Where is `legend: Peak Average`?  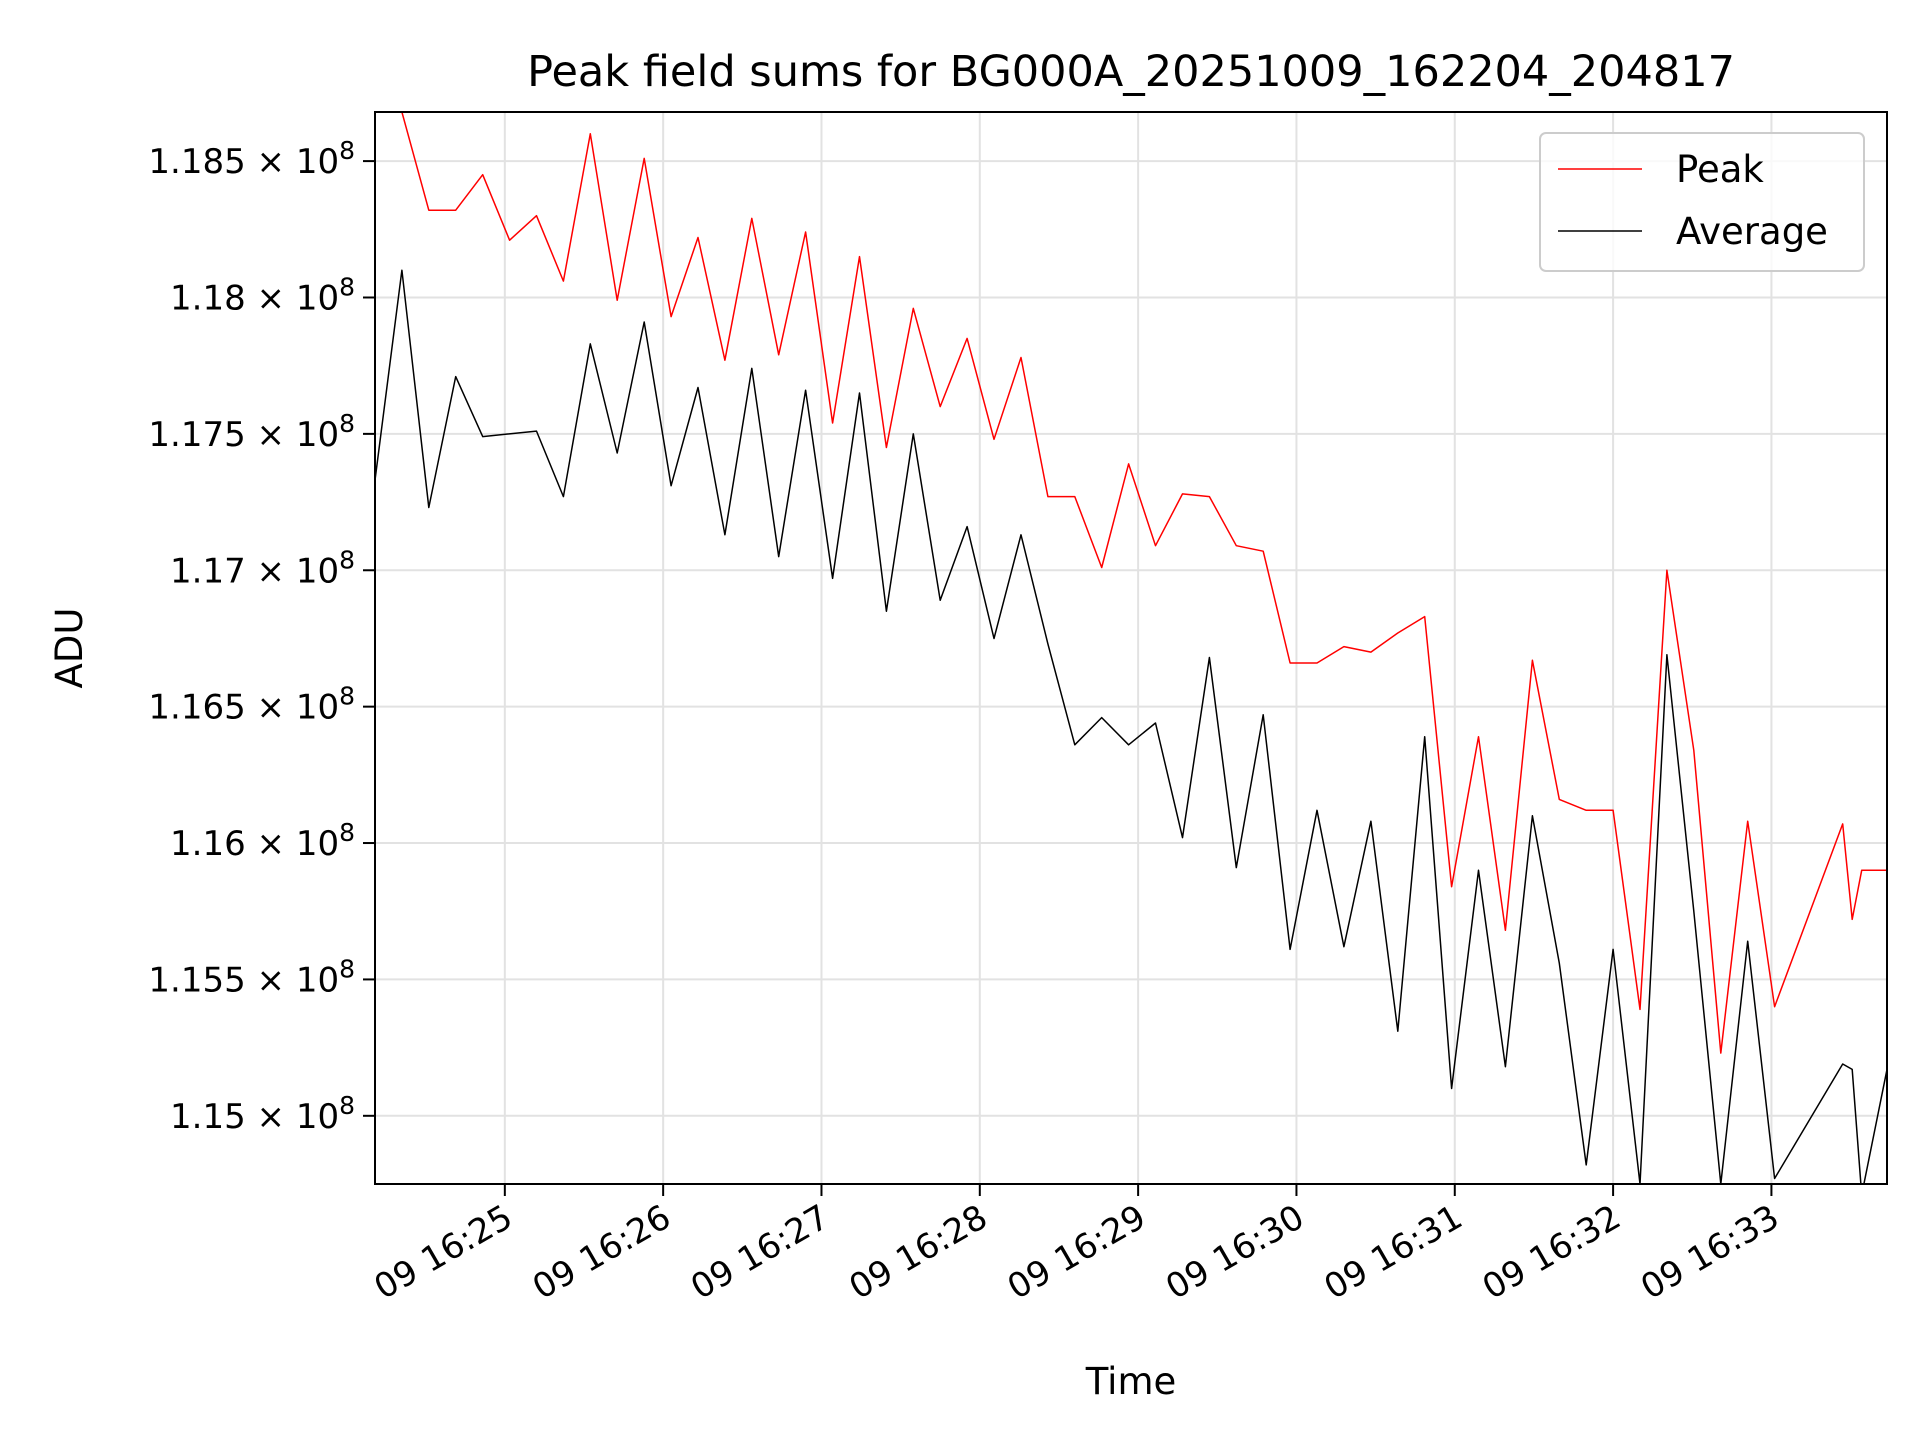 legend: Peak Average is located at coordinates (1702, 202).